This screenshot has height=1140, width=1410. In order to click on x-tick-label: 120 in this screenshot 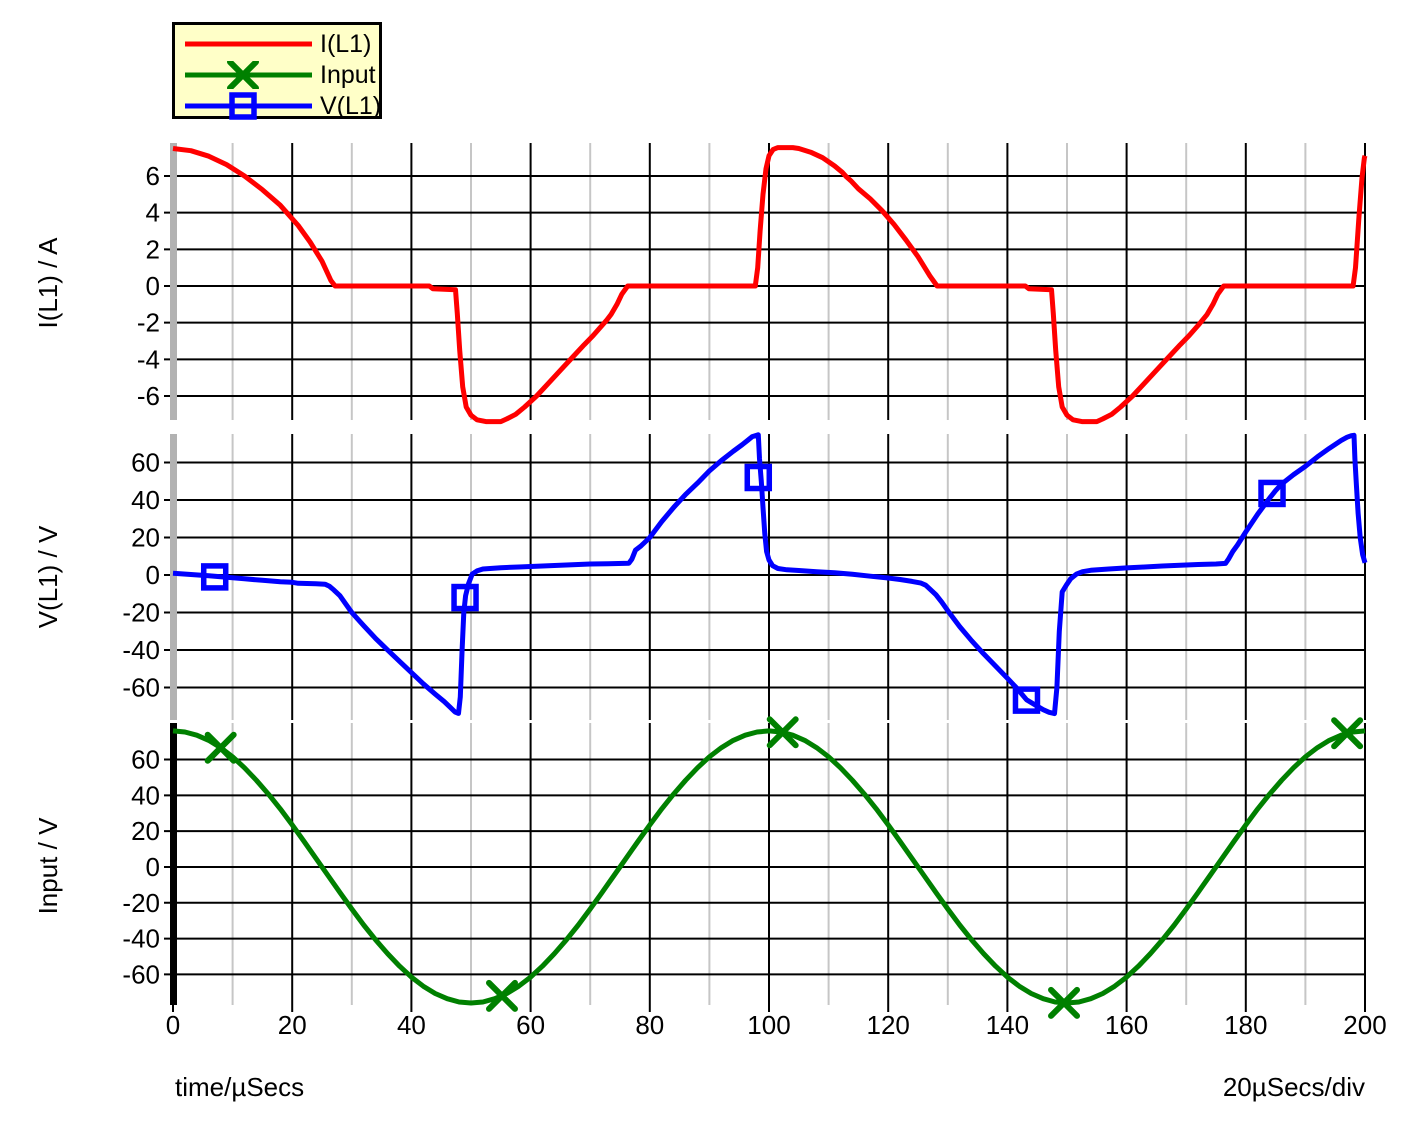, I will do `click(888, 1025)`.